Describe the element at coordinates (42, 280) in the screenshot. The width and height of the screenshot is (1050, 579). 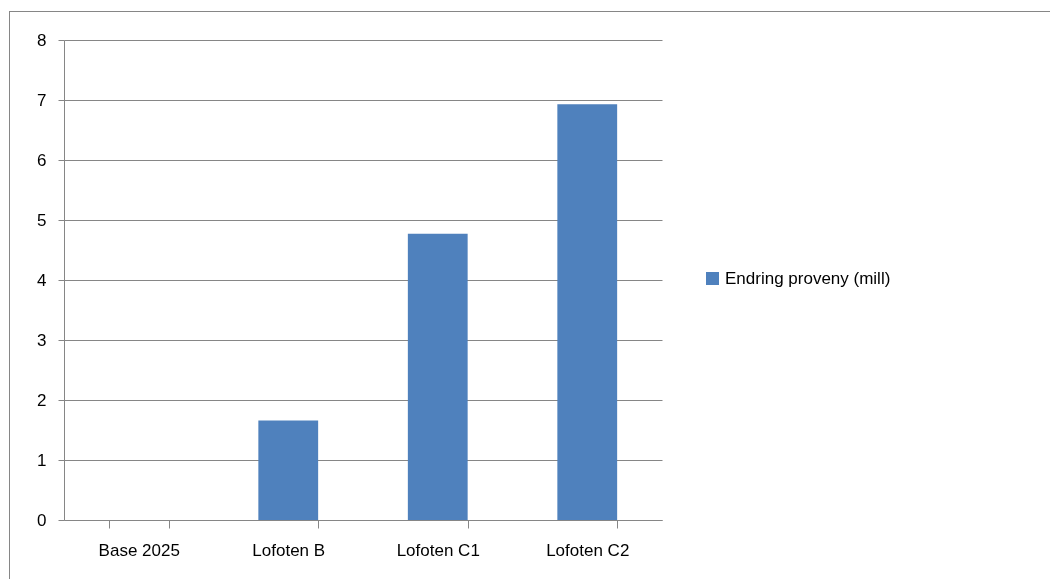
I see `y-tick-label: 4` at that location.